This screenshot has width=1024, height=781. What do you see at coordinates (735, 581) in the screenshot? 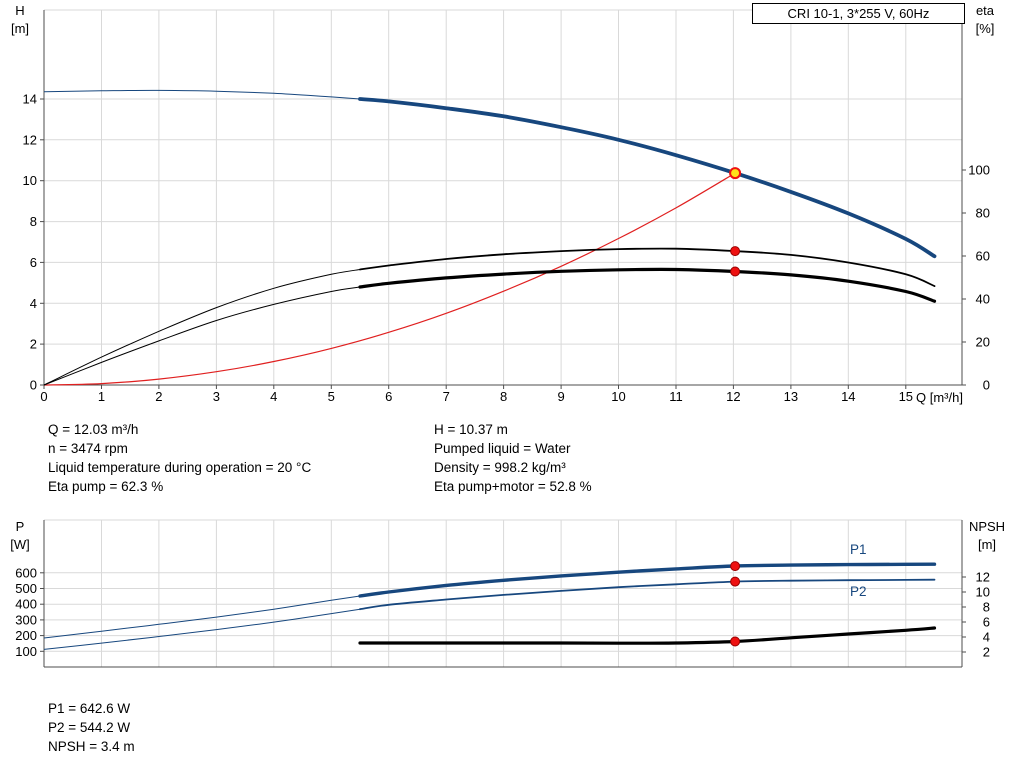
I see `p2-dot` at bounding box center [735, 581].